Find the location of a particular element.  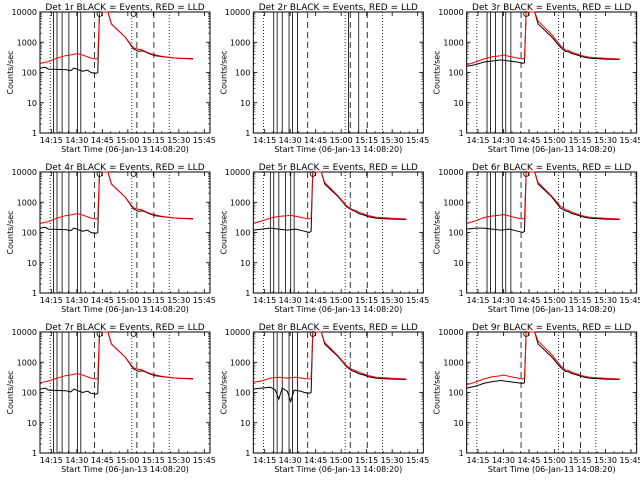

chart-title: Det 5r BLACK = Events, RED = LLD is located at coordinates (338, 168).